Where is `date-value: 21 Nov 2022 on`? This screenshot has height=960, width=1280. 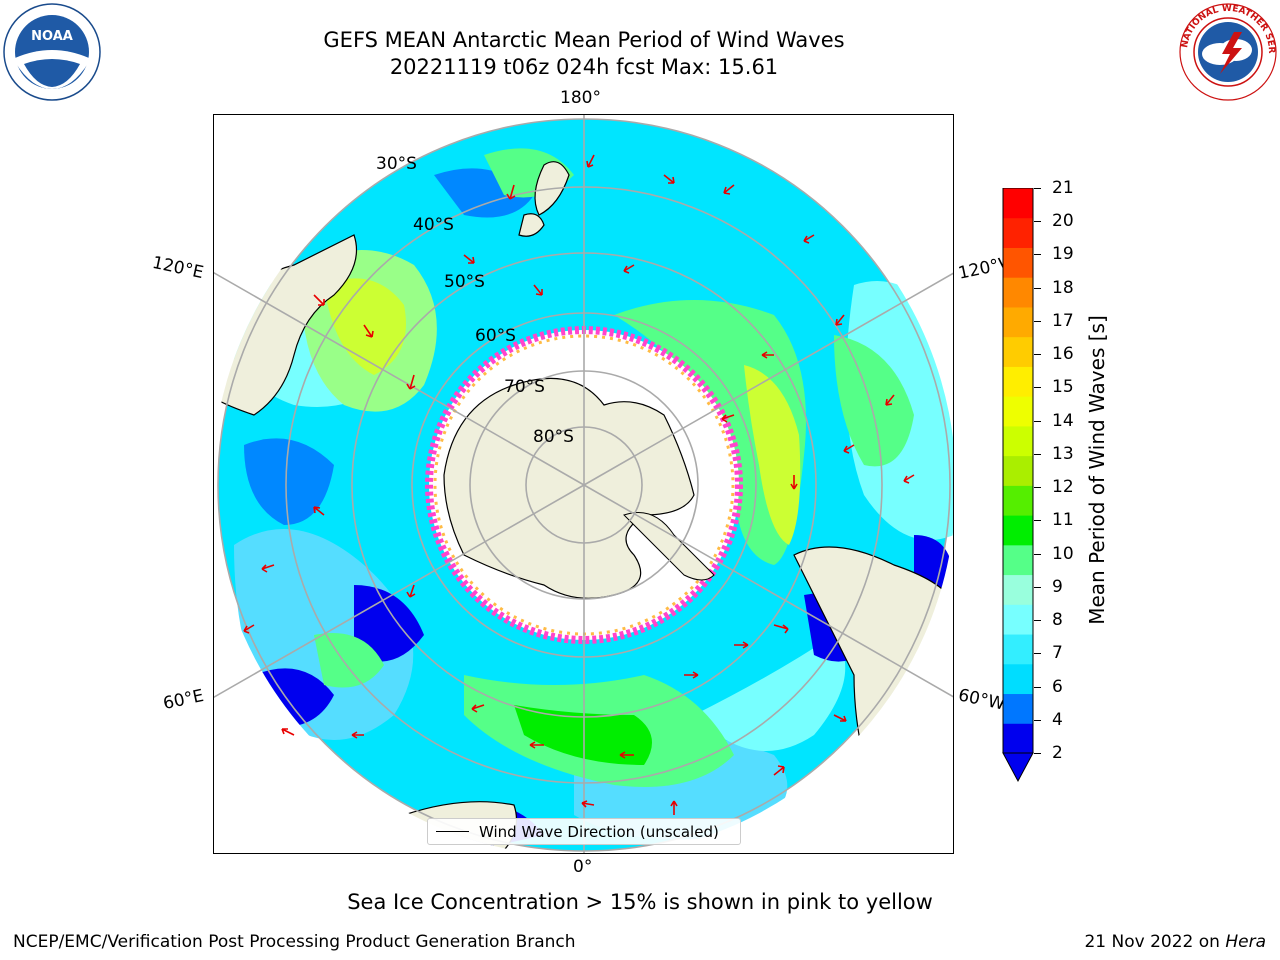 date-value: 21 Nov 2022 on is located at coordinates (1152, 942).